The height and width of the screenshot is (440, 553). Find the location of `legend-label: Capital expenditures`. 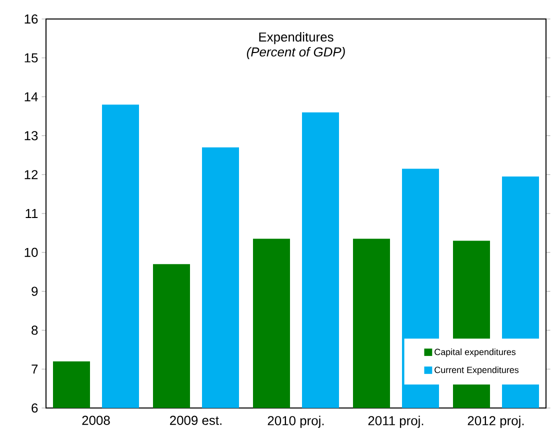

legend-label: Capital expenditures is located at coordinates (475, 352).